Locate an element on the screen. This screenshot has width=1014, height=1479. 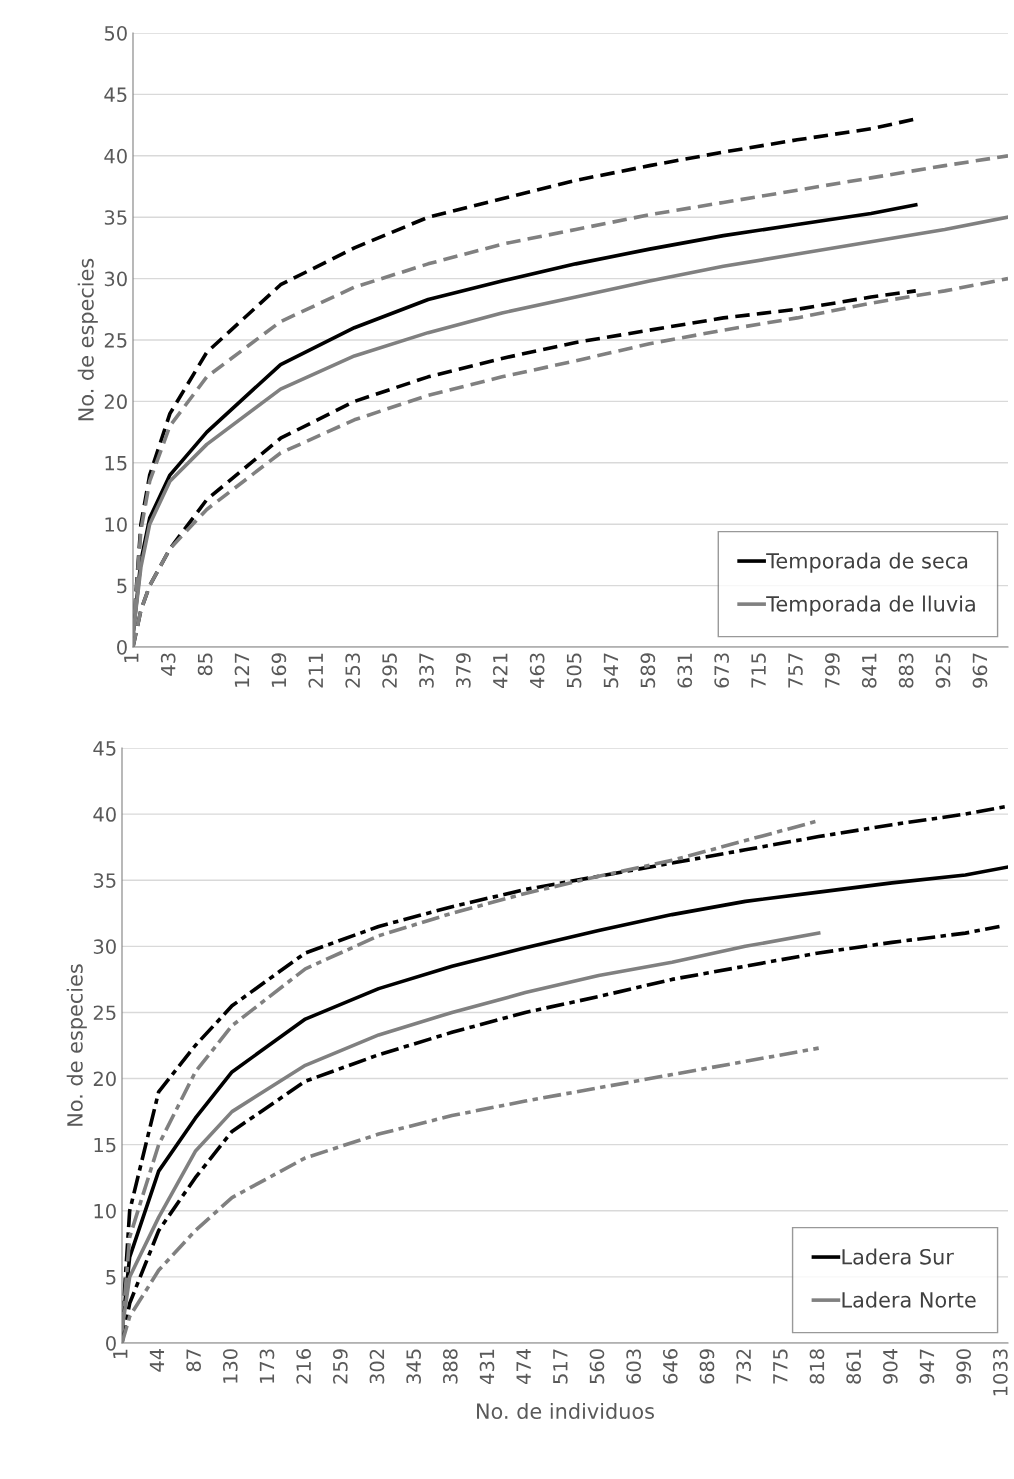
legend-label: Ladera Norte is located at coordinates (909, 1299).